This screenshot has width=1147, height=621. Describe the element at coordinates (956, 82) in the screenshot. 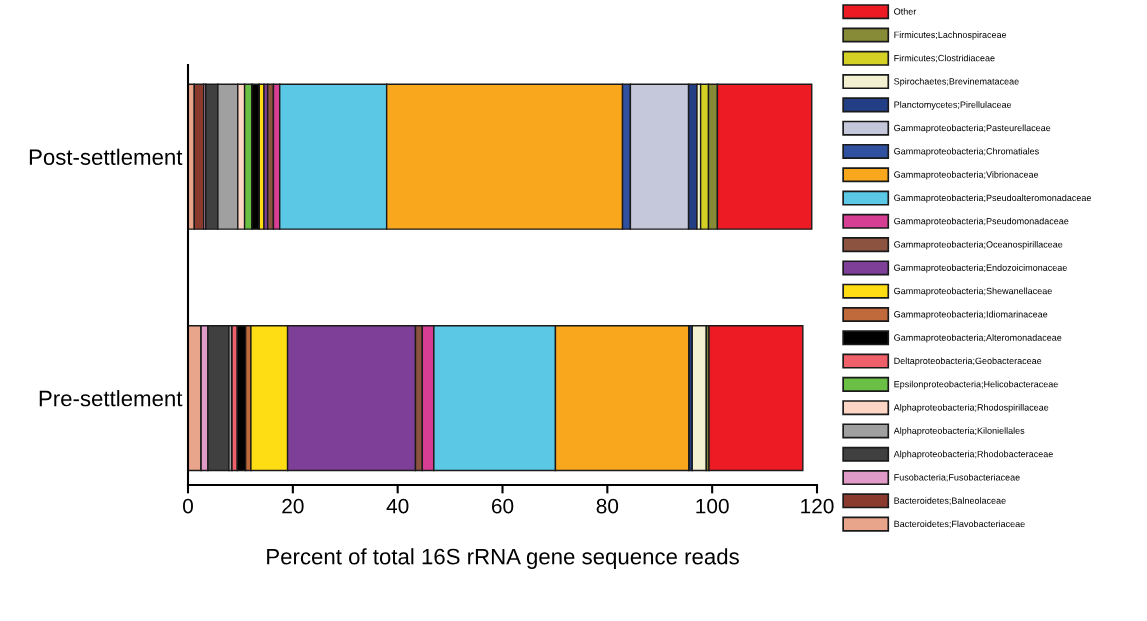

I see `legend-label: Spirochaetes;Brevinemataceae` at that location.